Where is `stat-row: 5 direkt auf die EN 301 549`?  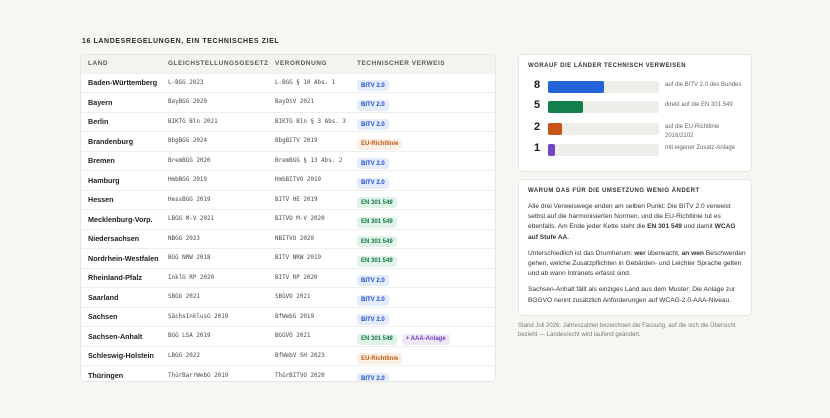
stat-row: 5 direkt auf die EN 301 549 is located at coordinates (635, 107).